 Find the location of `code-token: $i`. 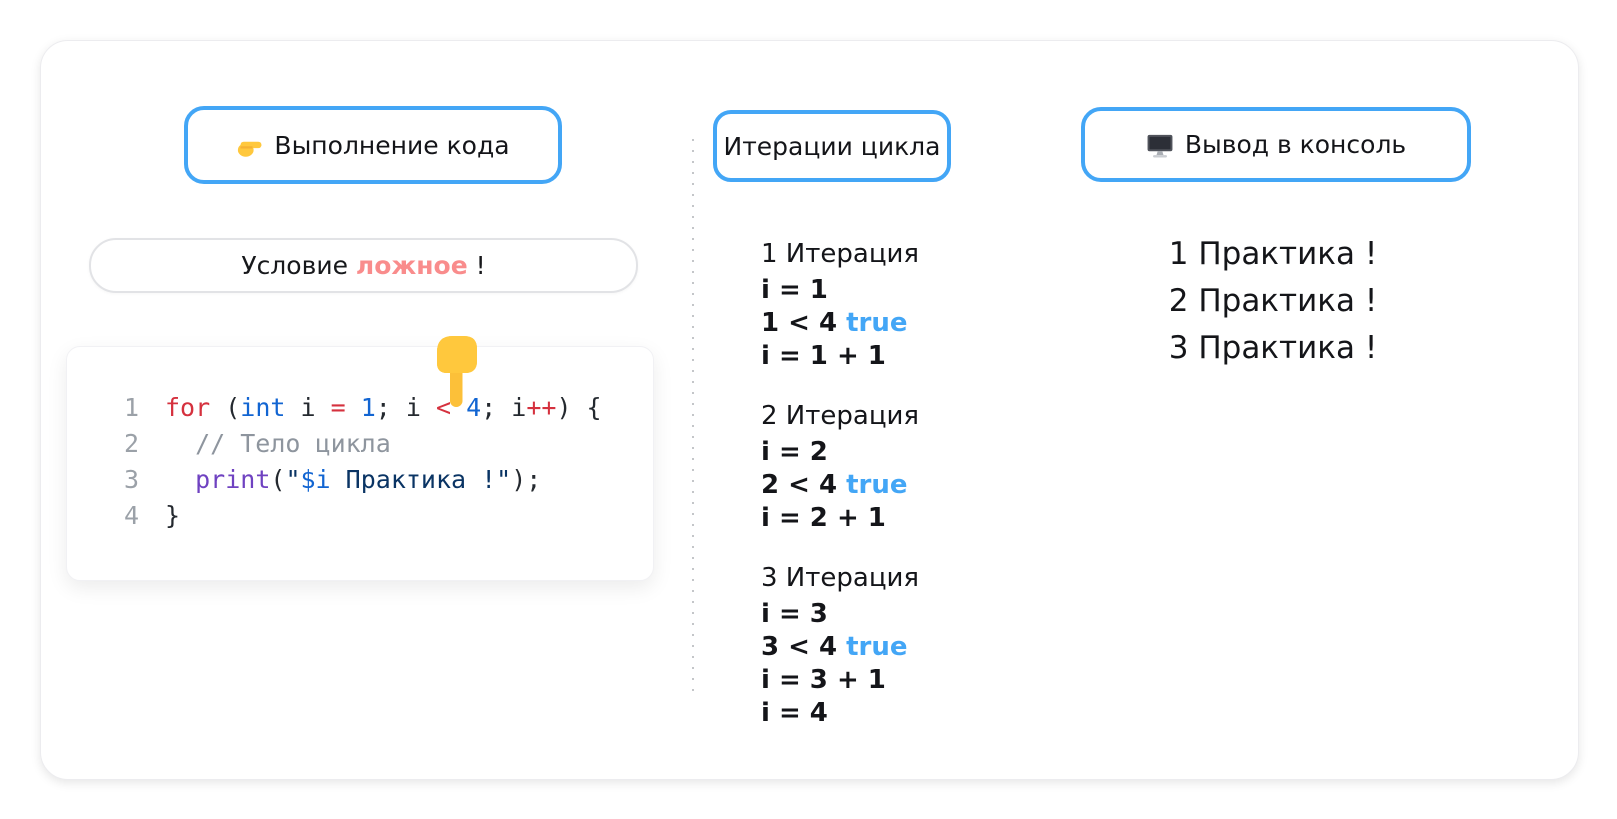

code-token: $i is located at coordinates (315, 479).